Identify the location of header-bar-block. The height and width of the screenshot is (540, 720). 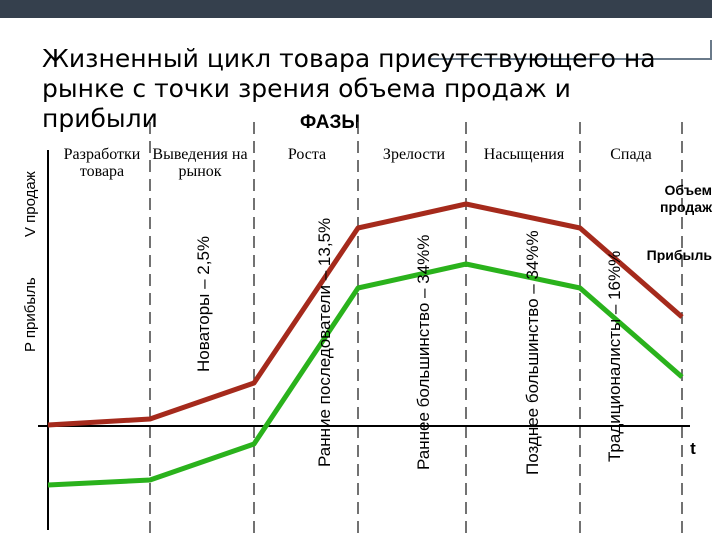
(701, 9).